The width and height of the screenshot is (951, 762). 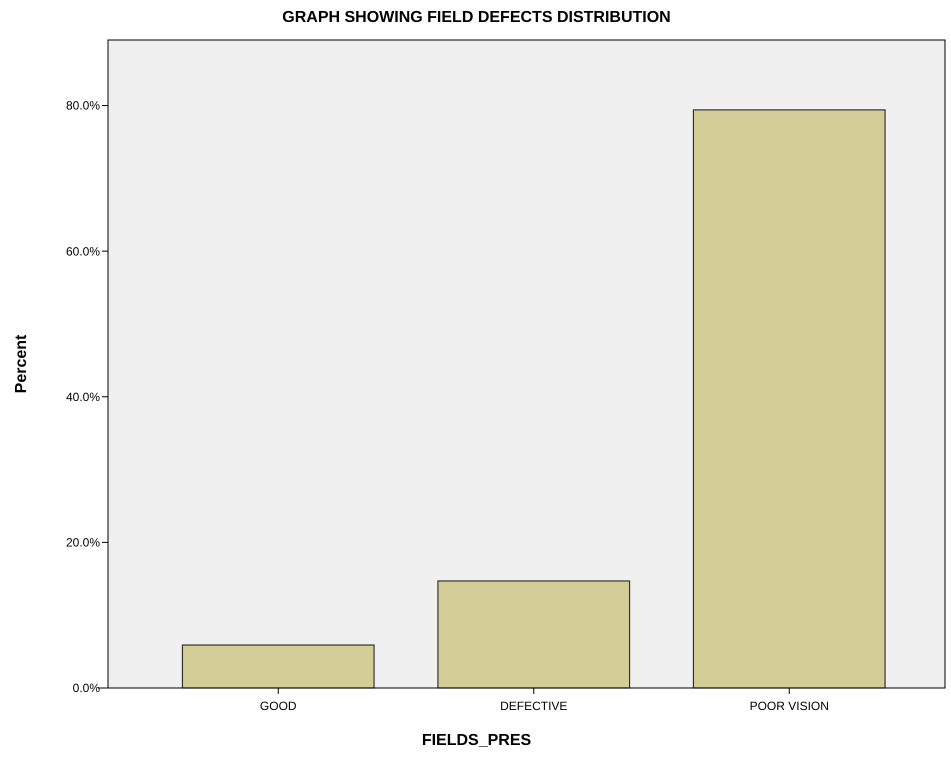 I want to click on y-tick-label: 20.0%, so click(x=83, y=543).